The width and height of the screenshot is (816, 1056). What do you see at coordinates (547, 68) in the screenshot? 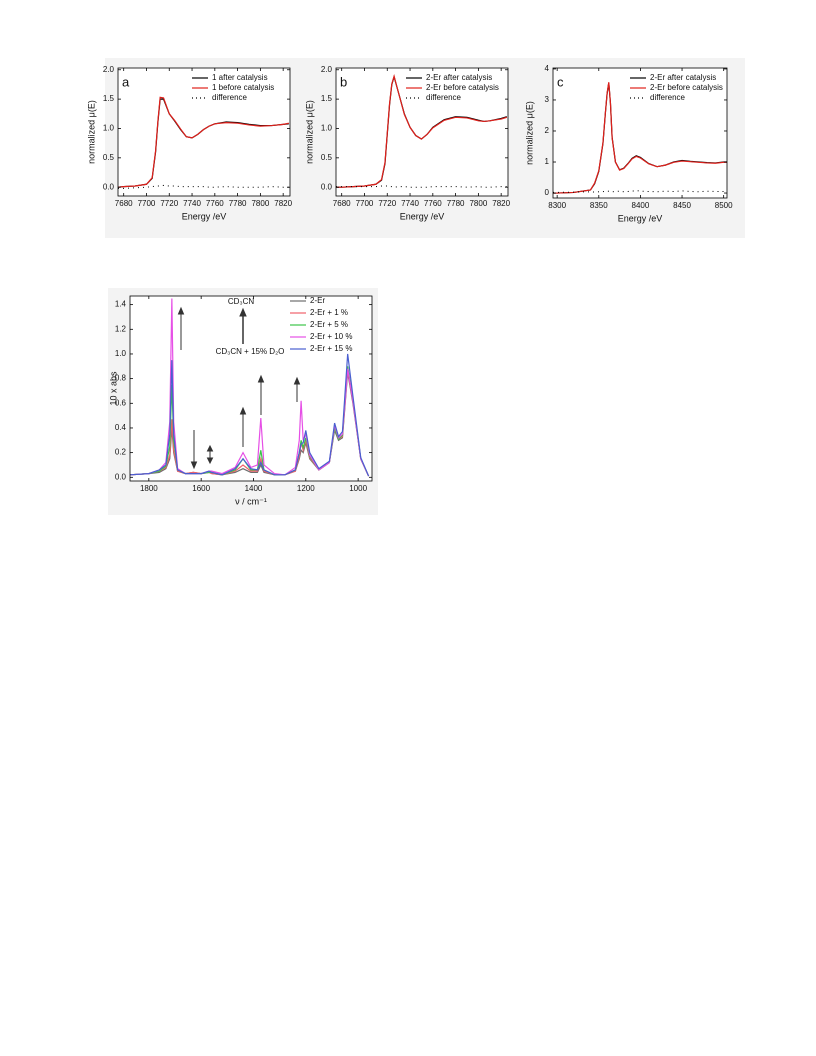
I see `y-tick-label: 4` at bounding box center [547, 68].